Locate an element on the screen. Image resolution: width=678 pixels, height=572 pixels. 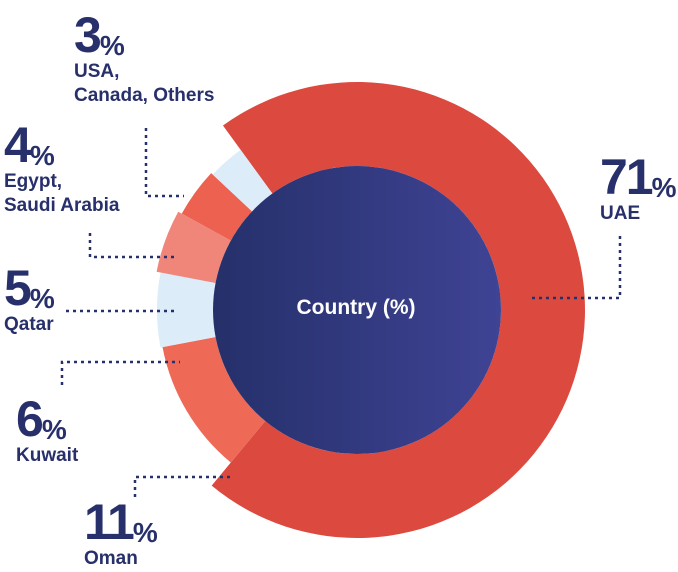
leader-egypt-saudi is located at coordinates (133, 246).